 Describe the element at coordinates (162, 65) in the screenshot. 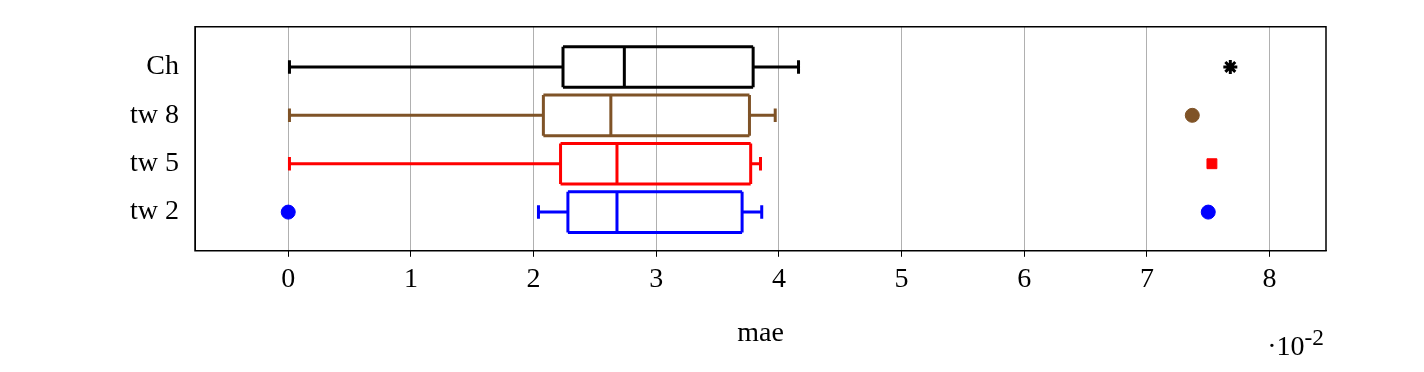

I see `y-tick-label: Ch` at that location.